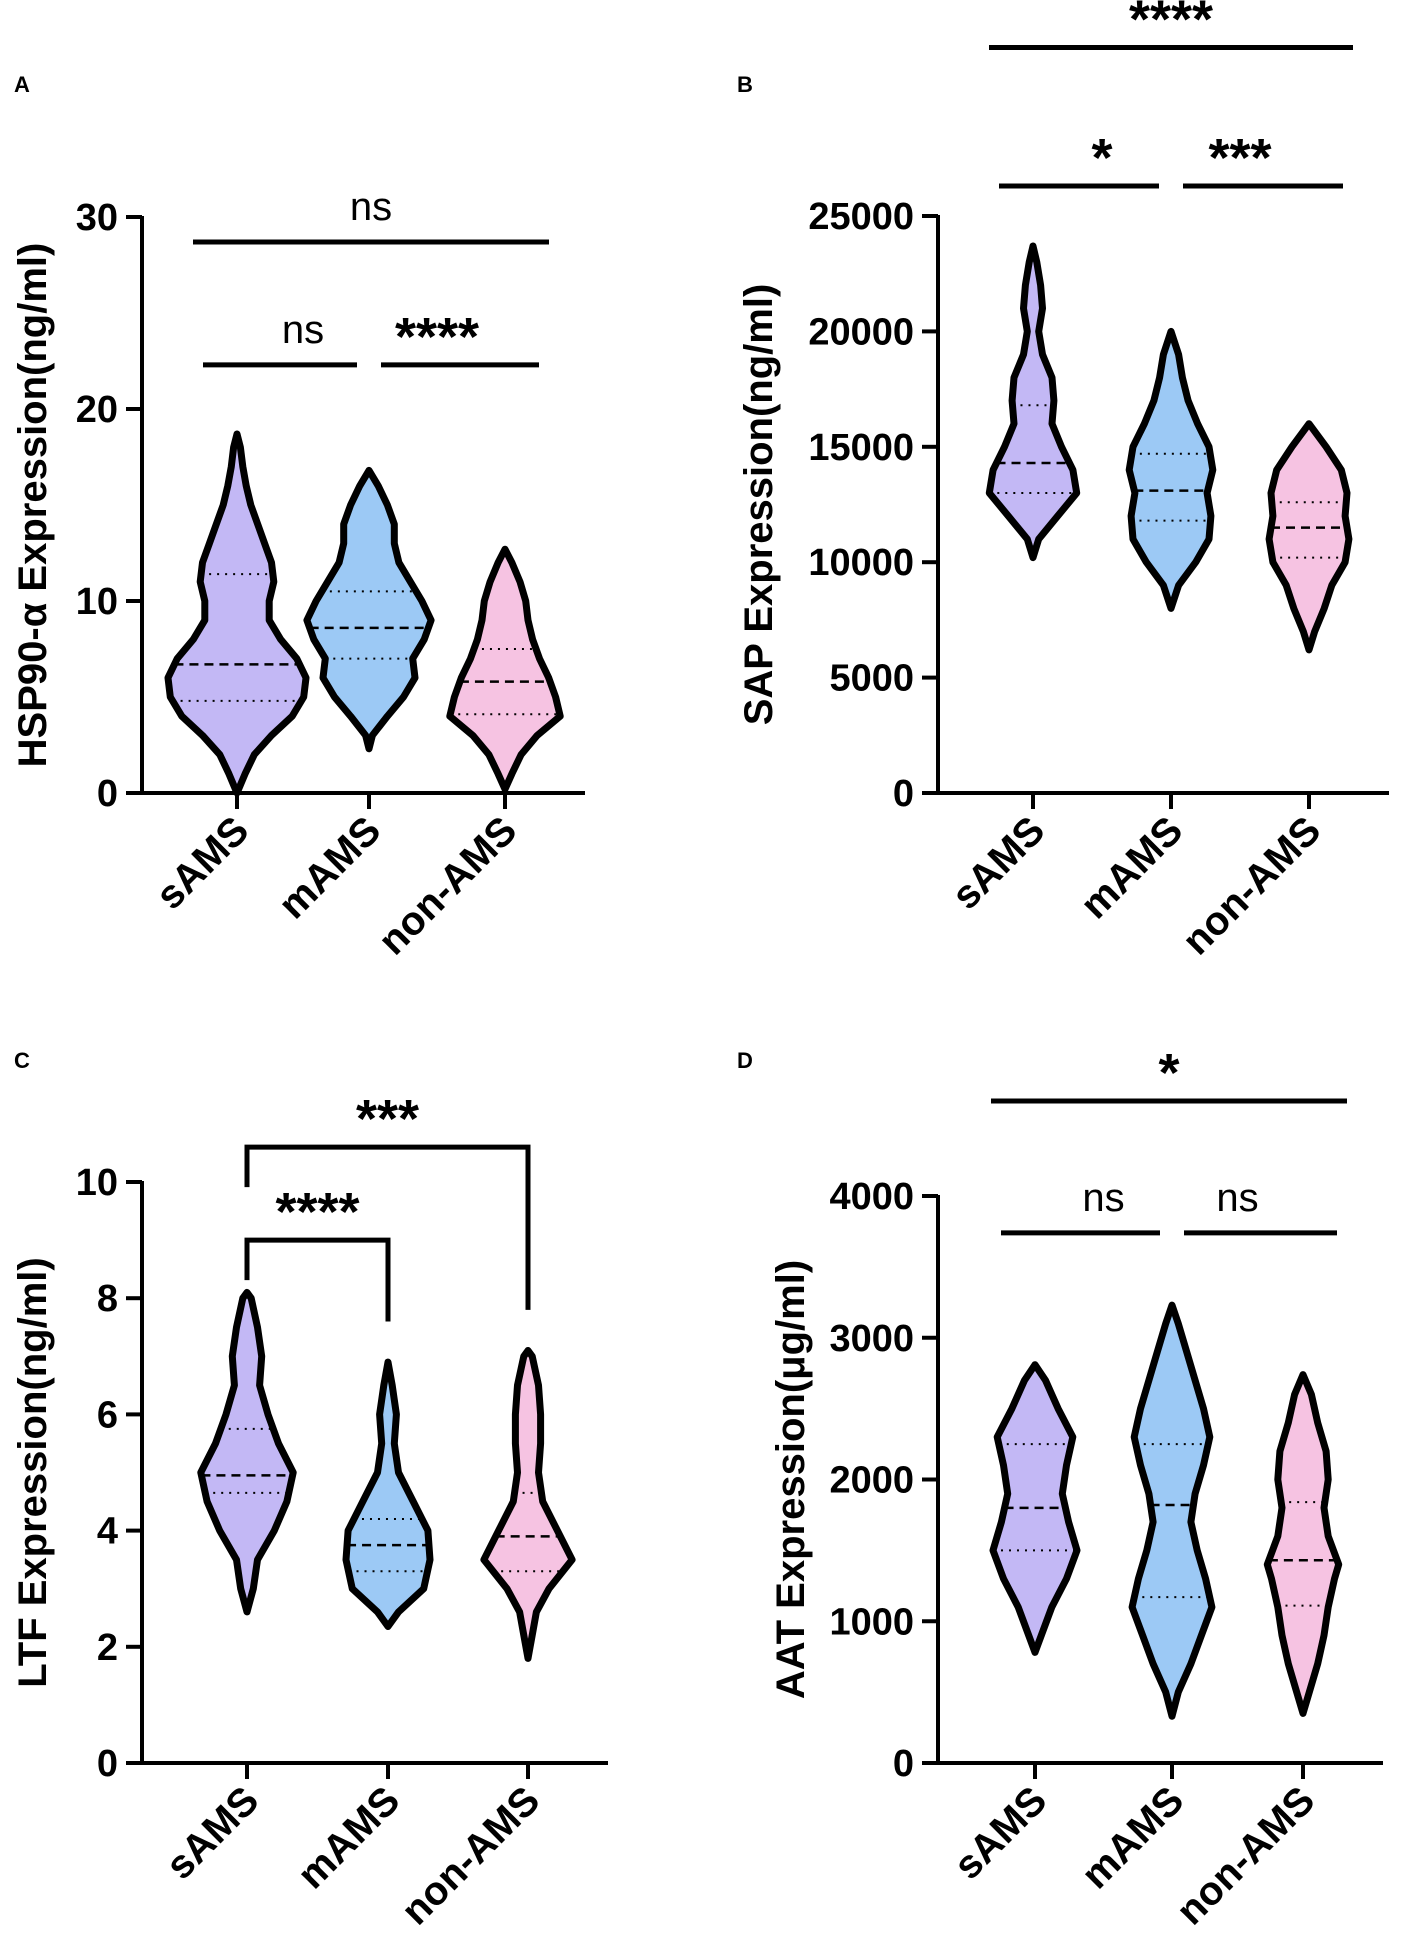 This screenshot has width=1406, height=1959. Describe the element at coordinates (791, 1479) in the screenshot. I see `y-axis-title: AAT Expression(μg/ml)` at that location.